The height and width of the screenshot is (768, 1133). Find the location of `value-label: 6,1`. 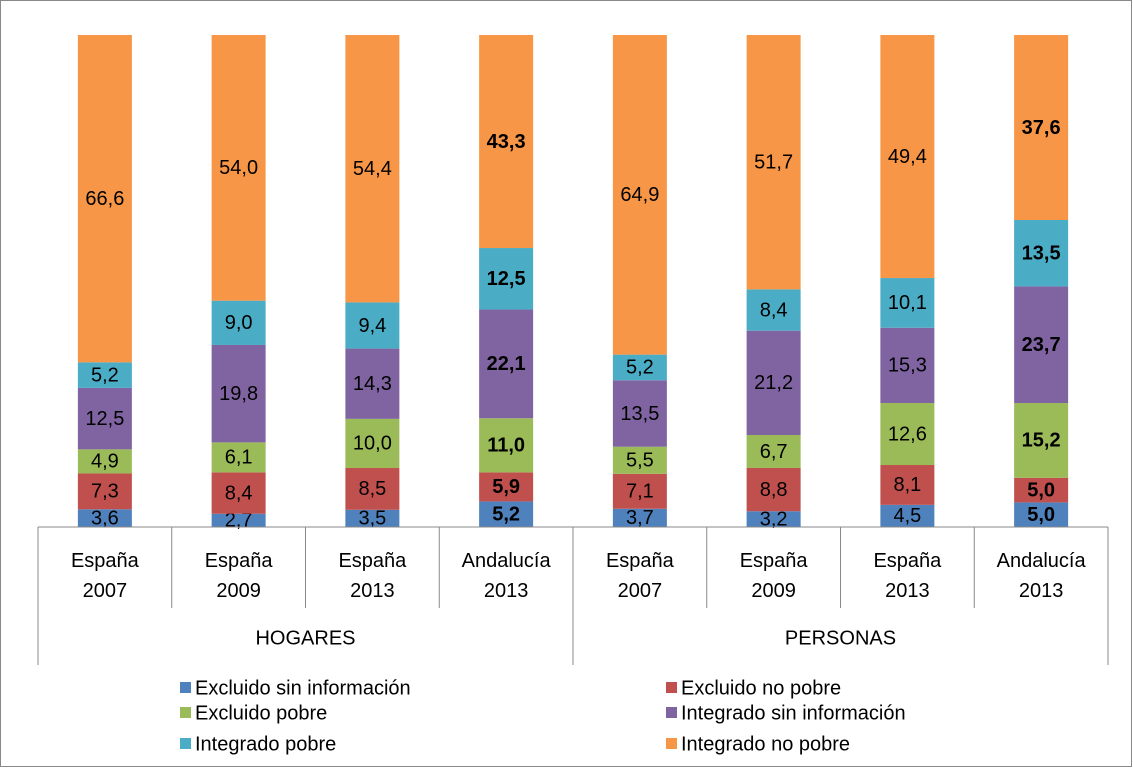

value-label: 6,1 is located at coordinates (239, 458).